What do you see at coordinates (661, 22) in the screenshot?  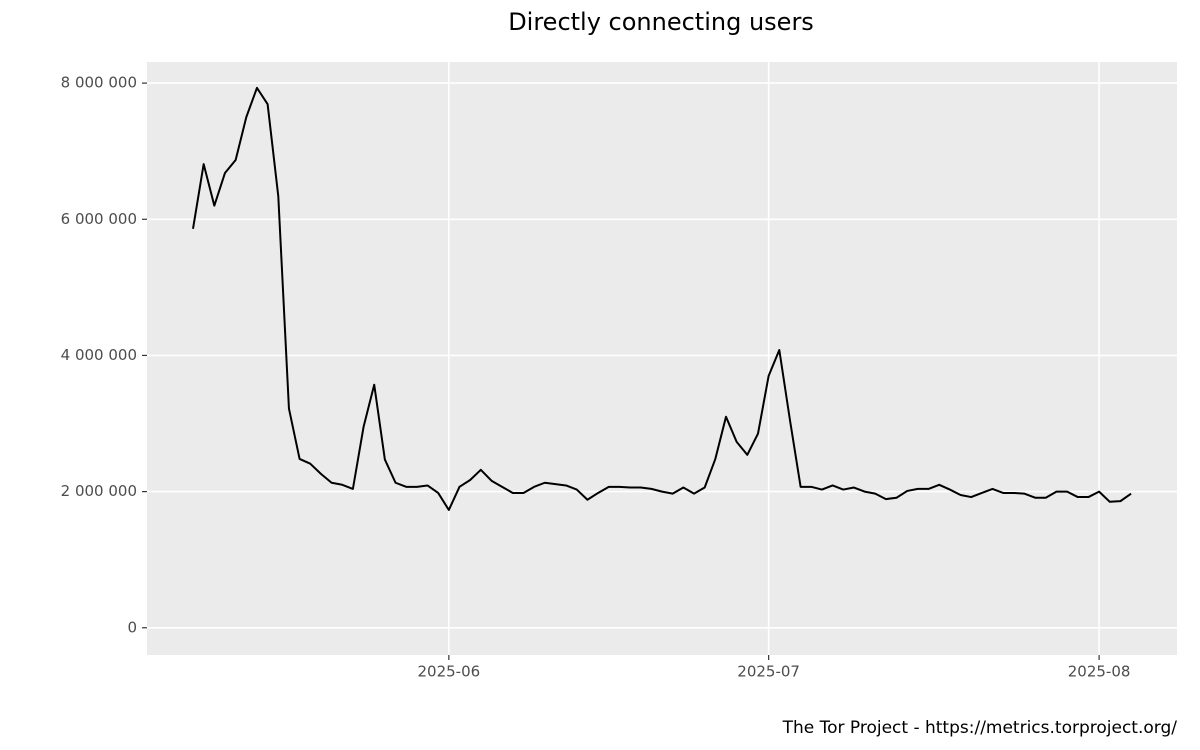 I see `chart-title: Directly connecting users` at bounding box center [661, 22].